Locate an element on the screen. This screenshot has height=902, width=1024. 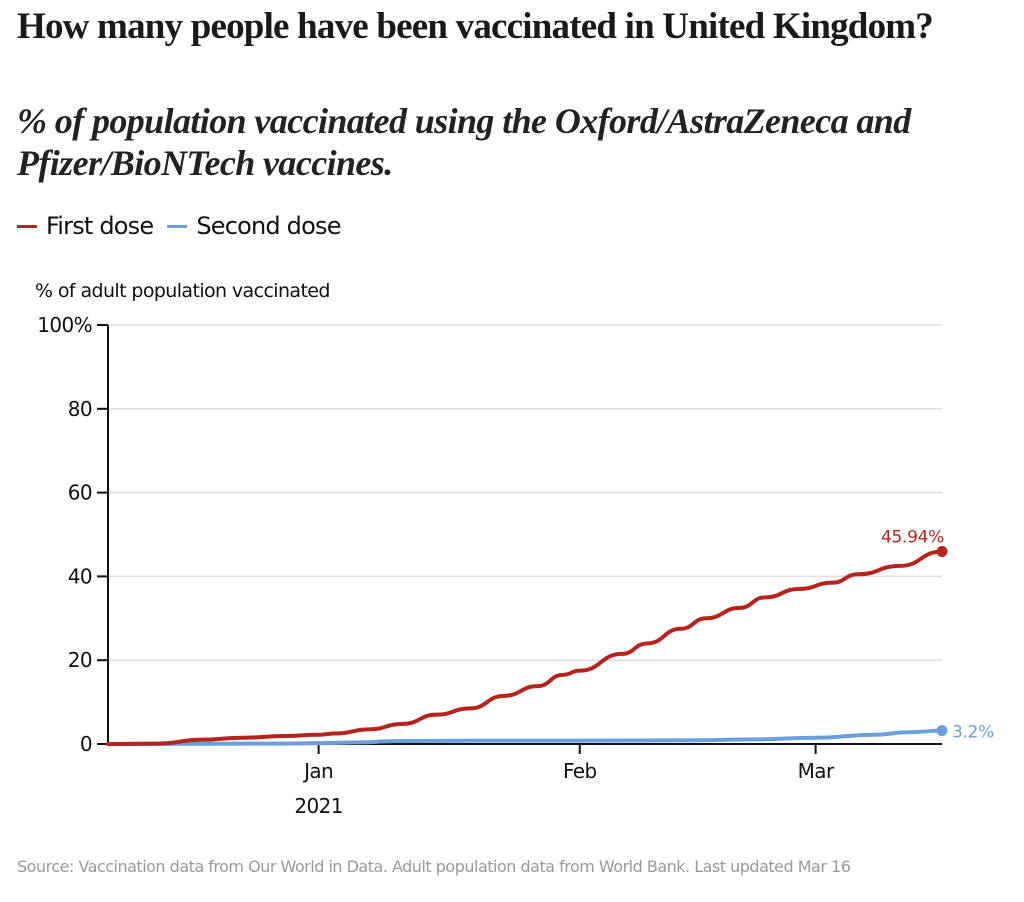
end-point-second-dose is located at coordinates (942, 731).